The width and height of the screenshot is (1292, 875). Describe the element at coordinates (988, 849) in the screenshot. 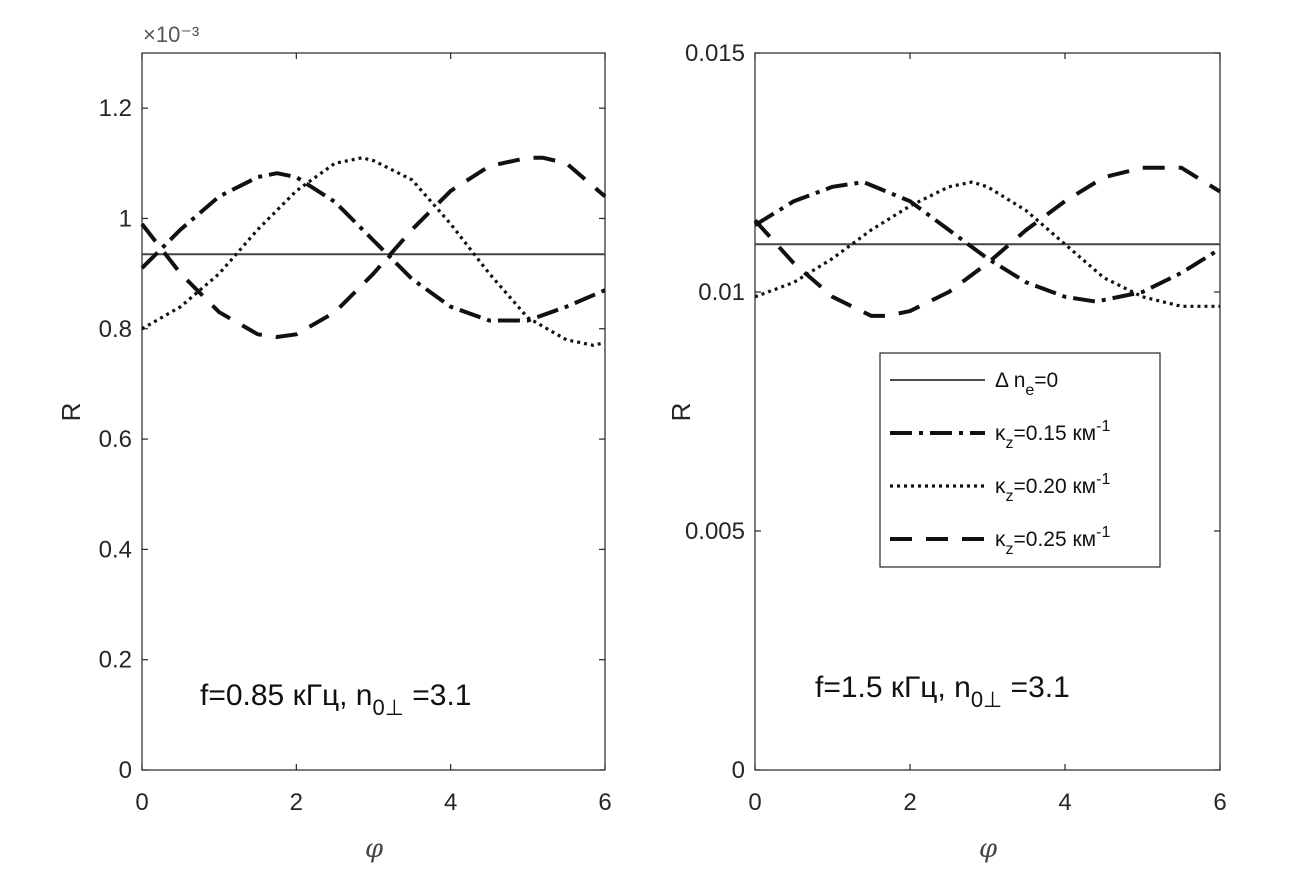

I see `right-x-axis-label: φ` at that location.